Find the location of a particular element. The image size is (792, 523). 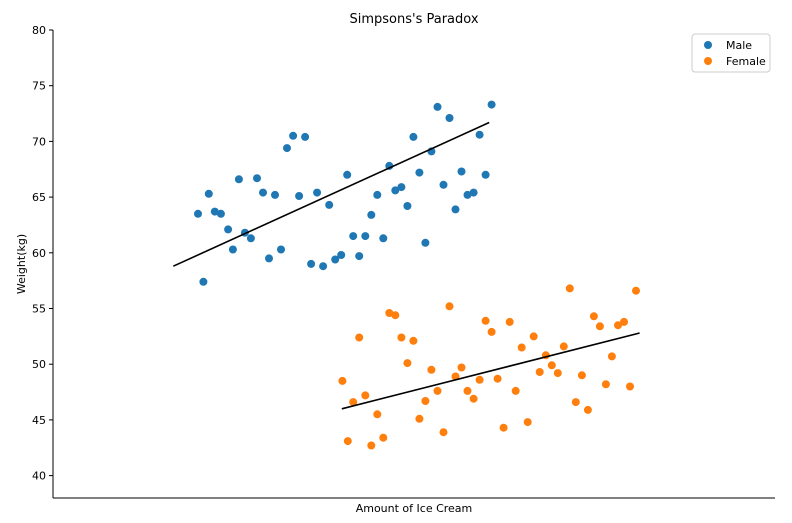

y-tick-label: 50 is located at coordinates (39, 364).